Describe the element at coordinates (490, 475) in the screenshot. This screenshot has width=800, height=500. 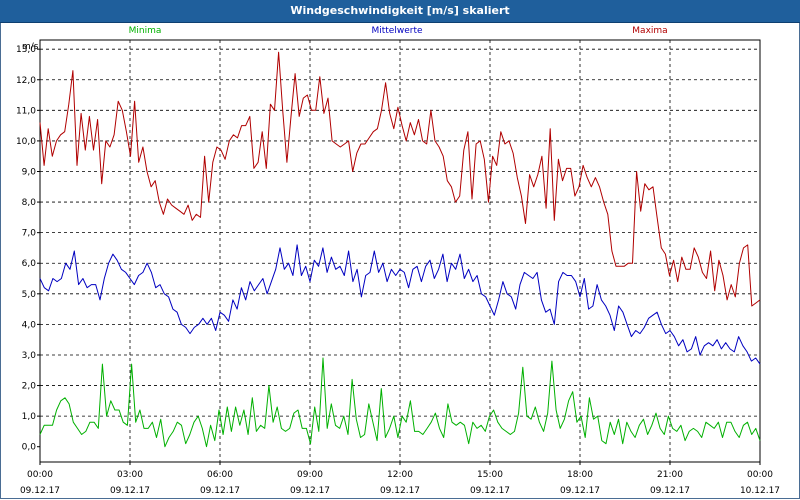
I see `x-tick-time: 15:00` at that location.